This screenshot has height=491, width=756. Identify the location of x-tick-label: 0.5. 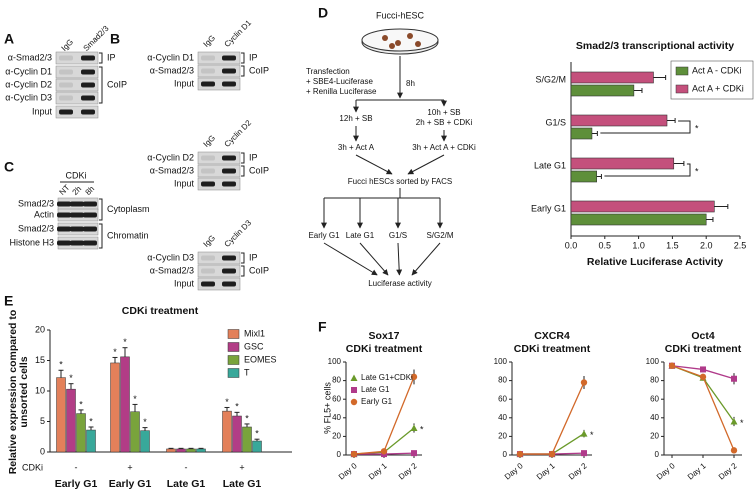
(605, 245).